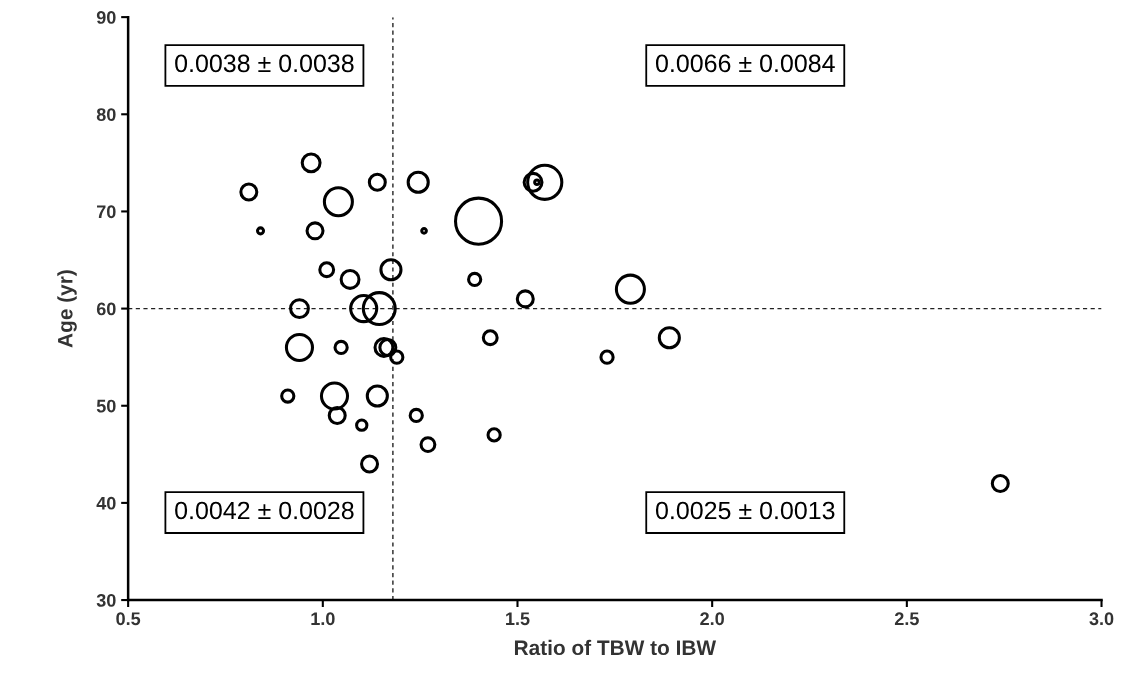  Describe the element at coordinates (264, 510) in the screenshot. I see `annotation: 0.0042 ± 0.0028` at that location.